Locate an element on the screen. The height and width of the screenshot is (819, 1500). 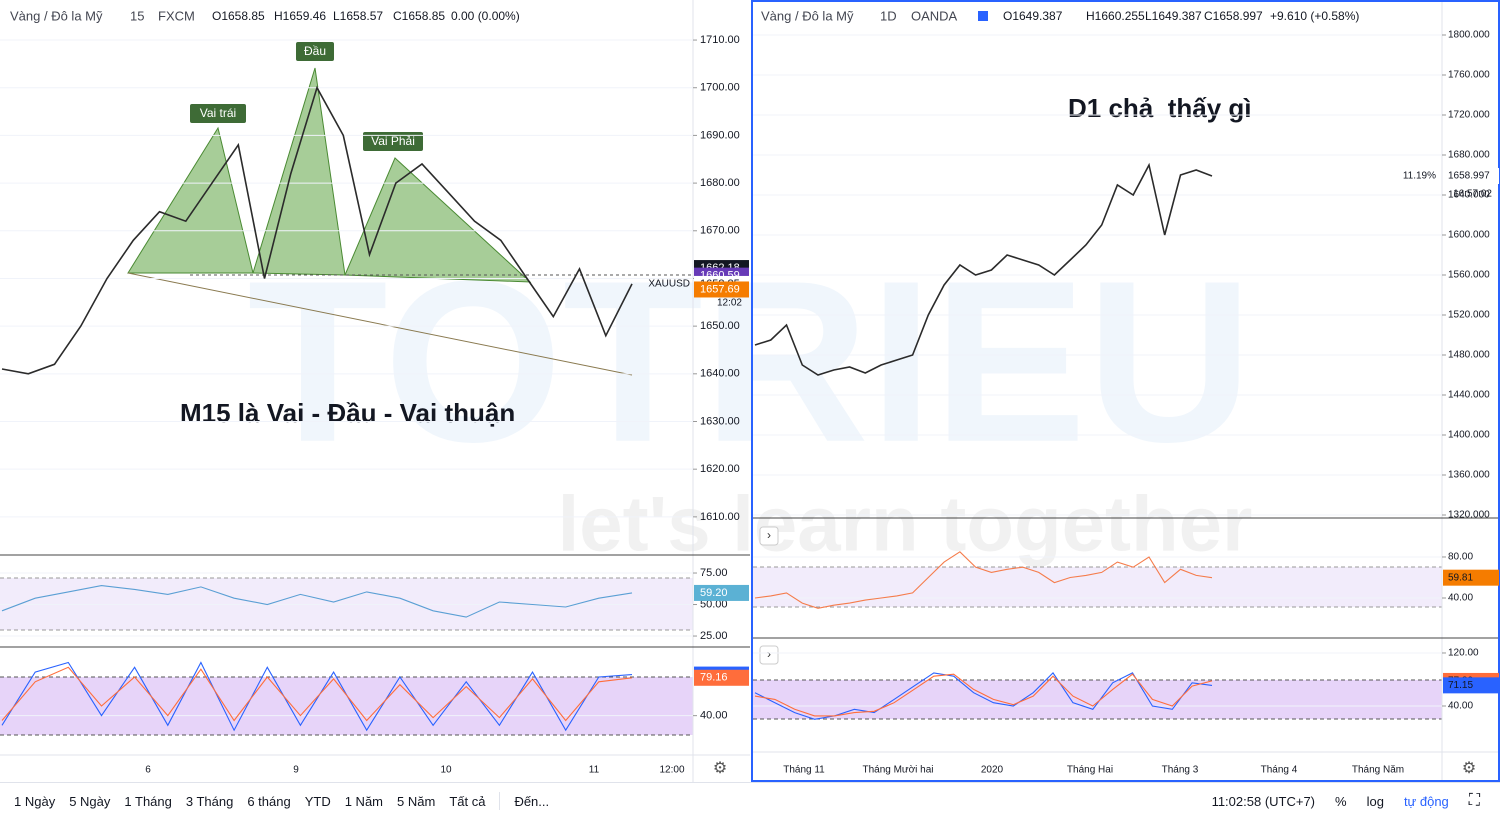
clock: 11:02:58 (UTC+7) is located at coordinates (1263, 801).